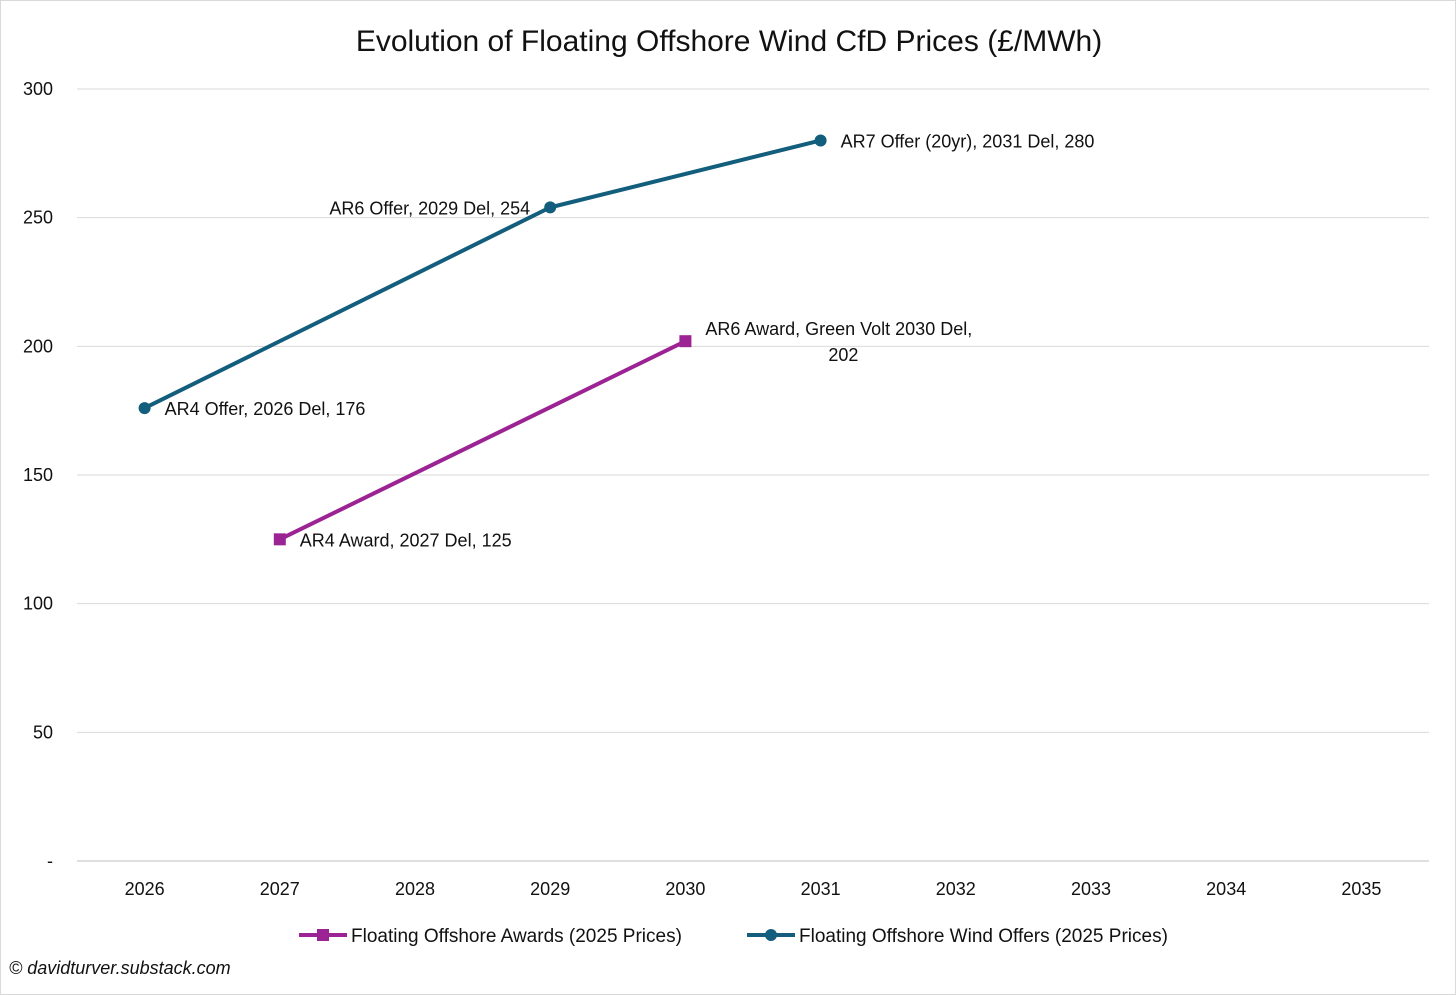 Image resolution: width=1456 pixels, height=995 pixels. Describe the element at coordinates (38, 604) in the screenshot. I see `y-tick-label: 100` at that location.